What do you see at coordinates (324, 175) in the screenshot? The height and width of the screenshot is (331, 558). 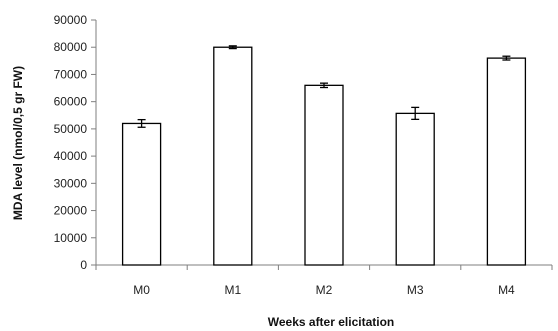 I see `bar-m2` at bounding box center [324, 175].